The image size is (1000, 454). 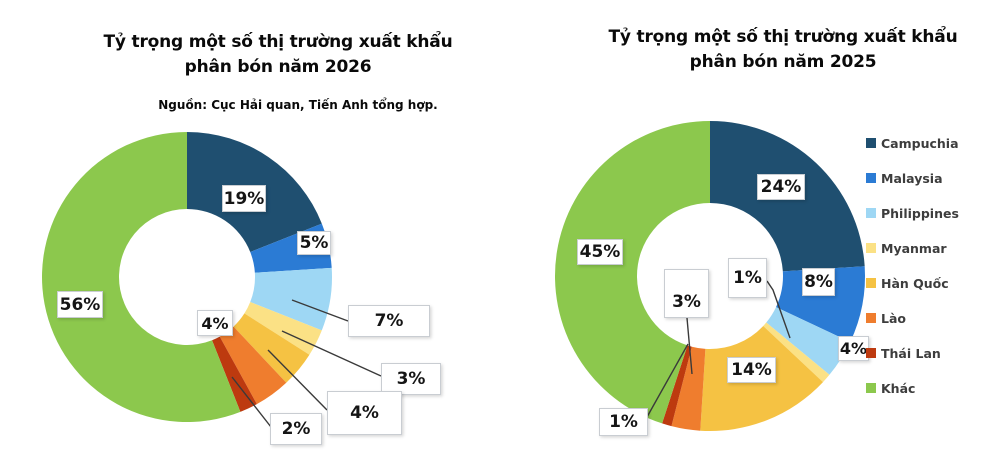 I want to click on legend-label-myanmar: Myanmar, so click(x=914, y=248).